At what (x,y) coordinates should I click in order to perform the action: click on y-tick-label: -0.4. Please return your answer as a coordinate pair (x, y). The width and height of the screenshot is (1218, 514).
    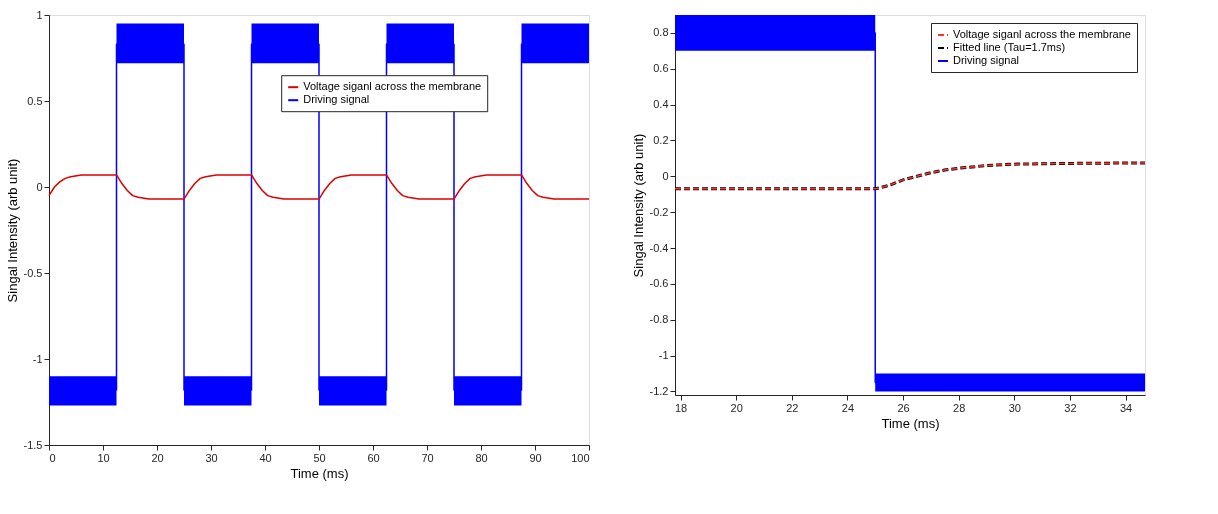
    Looking at the image, I should click on (659, 247).